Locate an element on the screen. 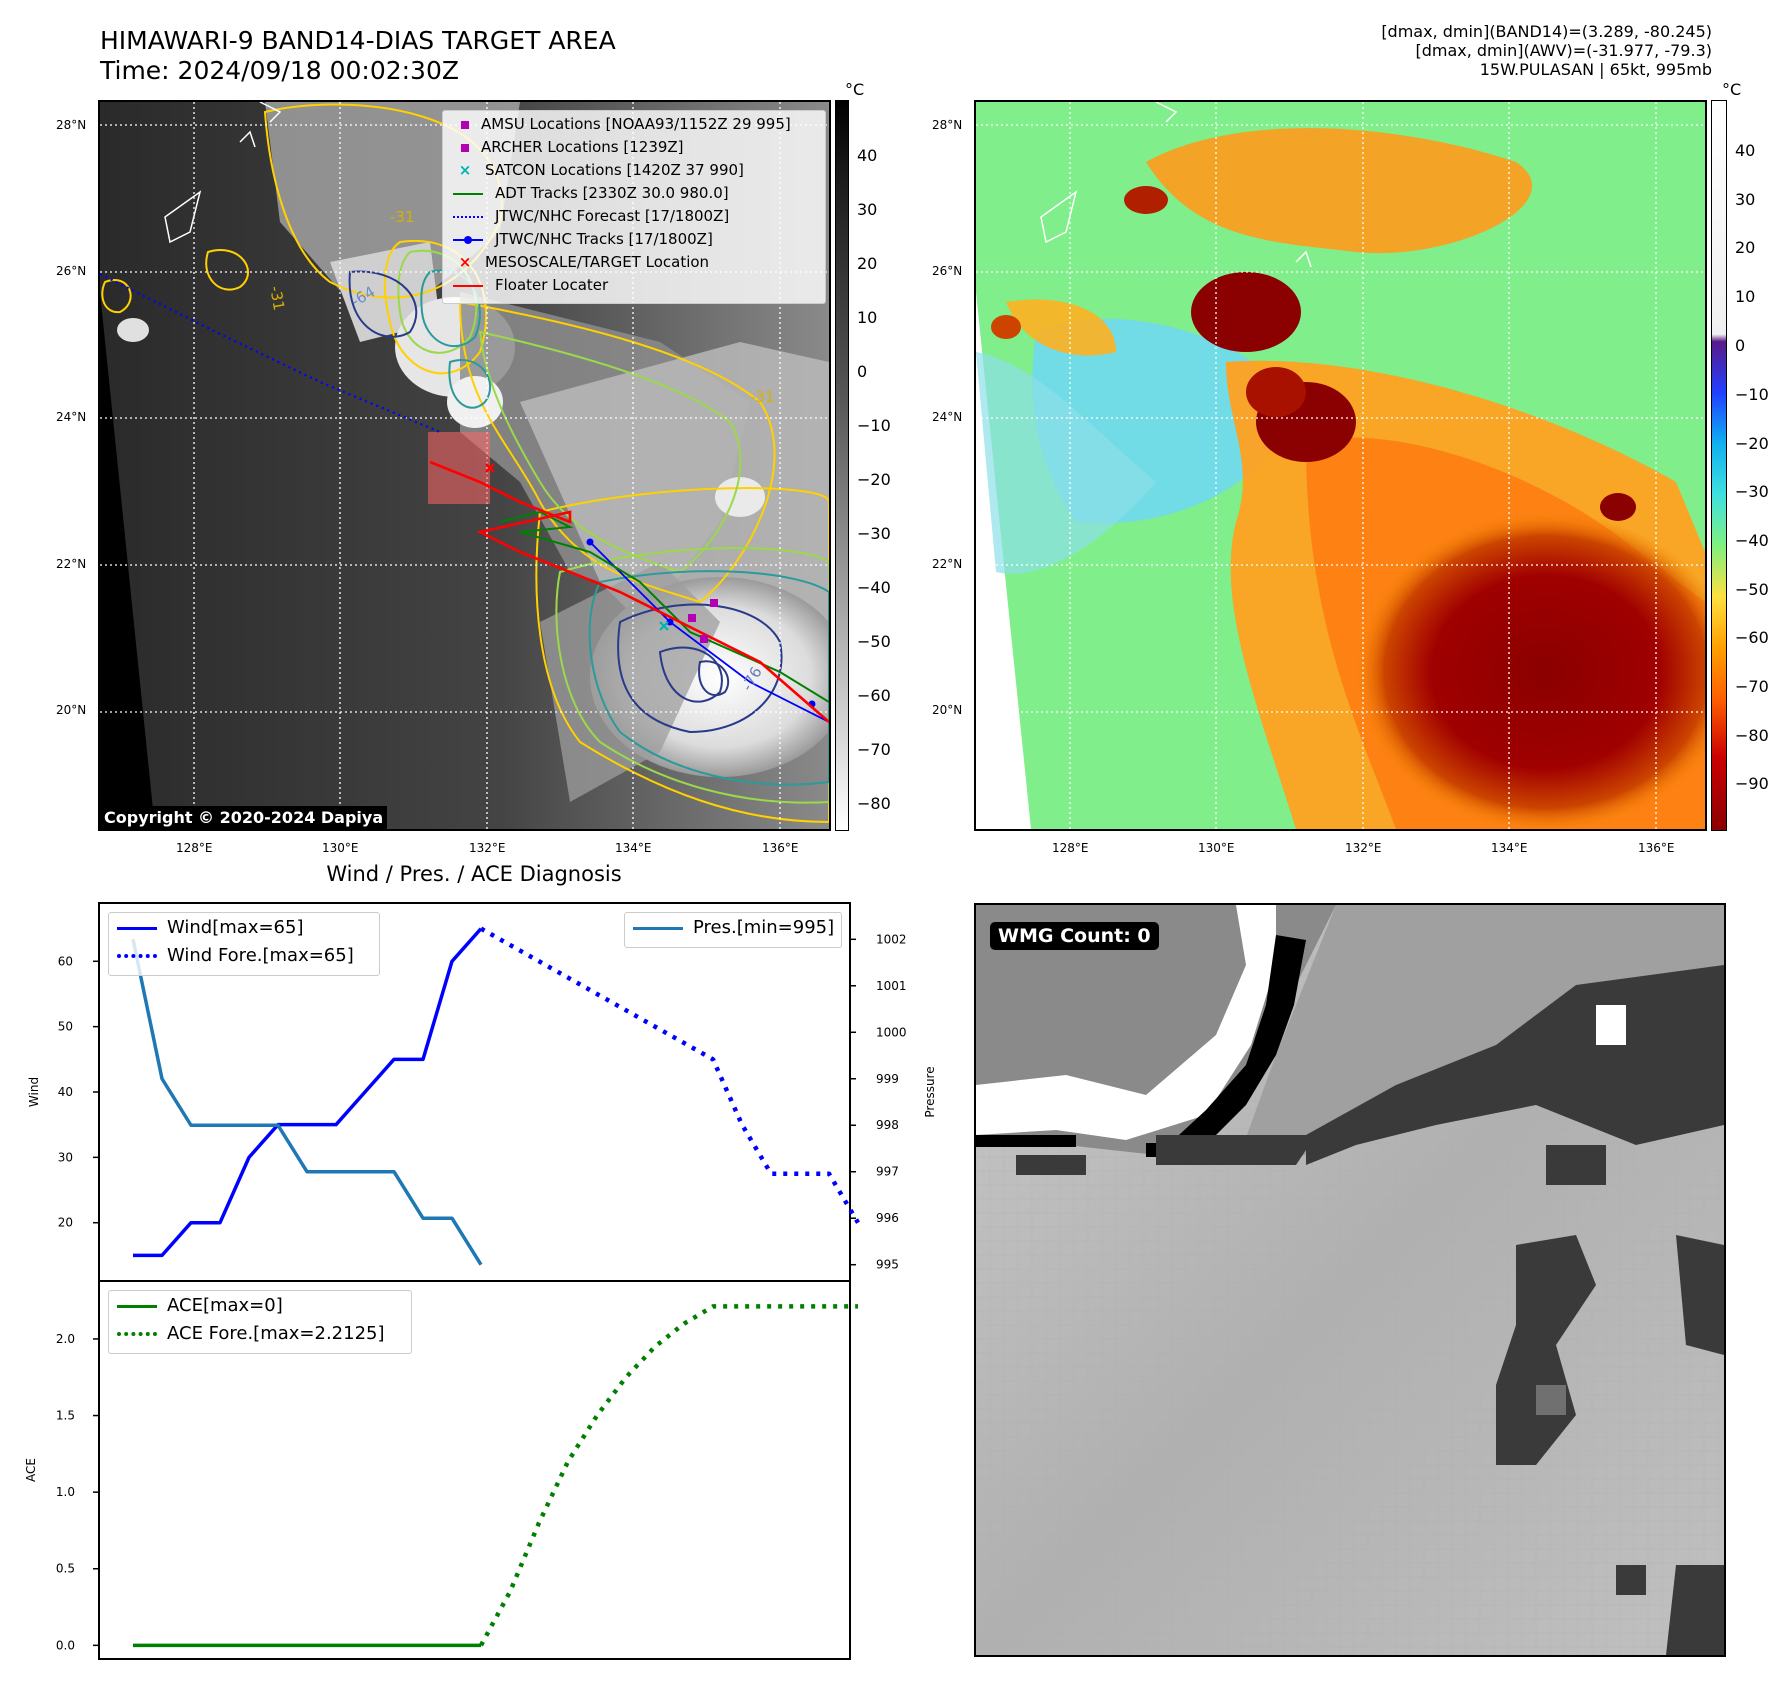  colorbar-tick-label: −90 is located at coordinates (1752, 783).